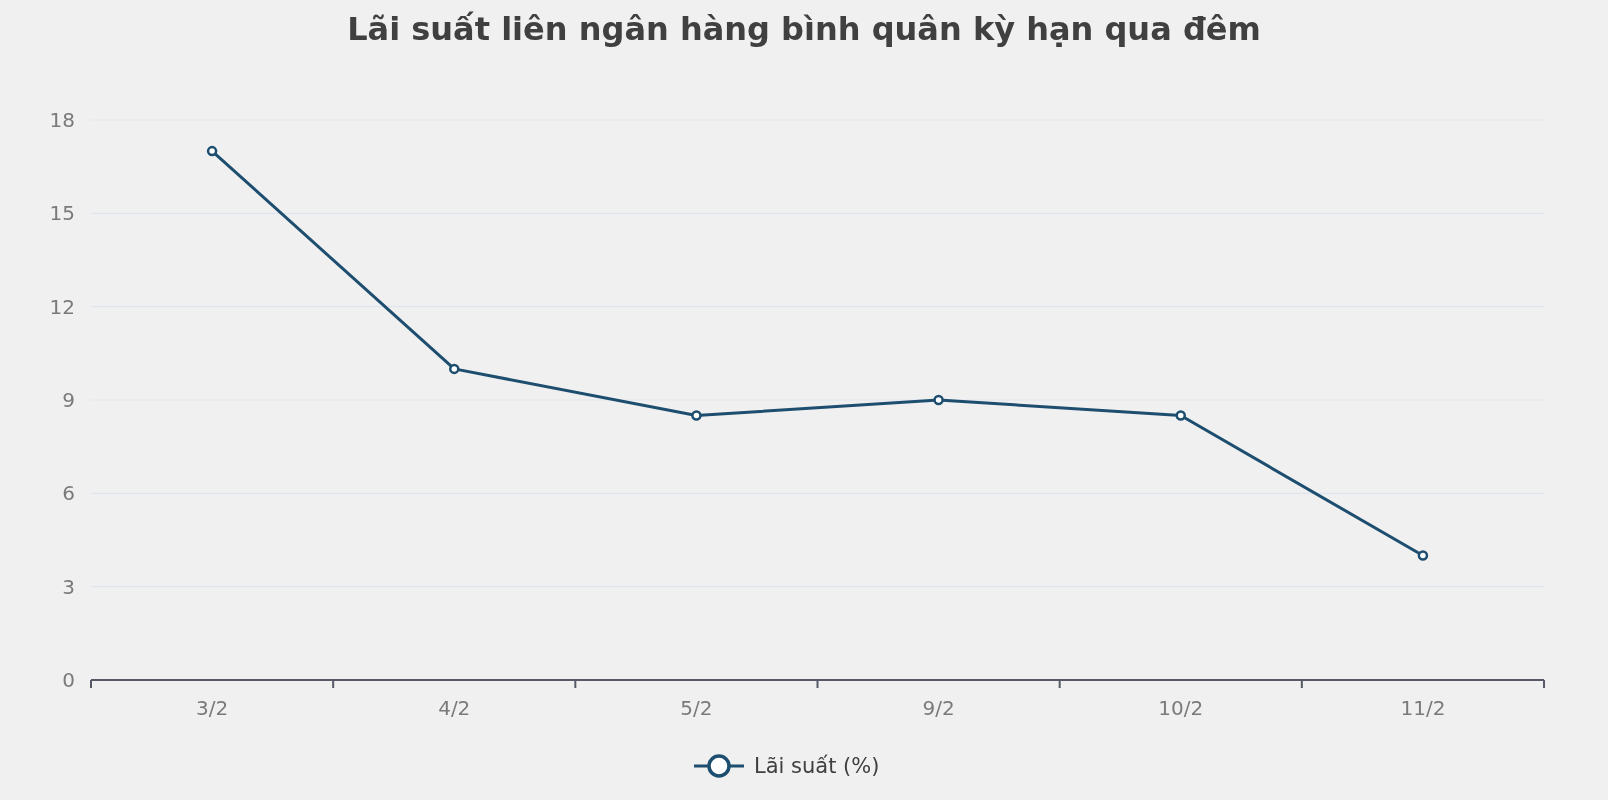  What do you see at coordinates (696, 708) in the screenshot?
I see `x-tick-label: 5/2` at bounding box center [696, 708].